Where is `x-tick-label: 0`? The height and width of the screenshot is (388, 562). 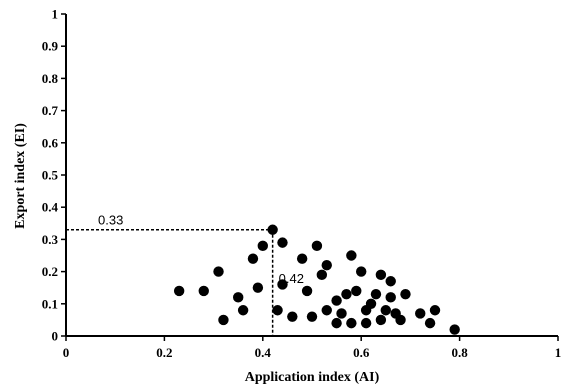 x-tick-label: 0 is located at coordinates (66, 352).